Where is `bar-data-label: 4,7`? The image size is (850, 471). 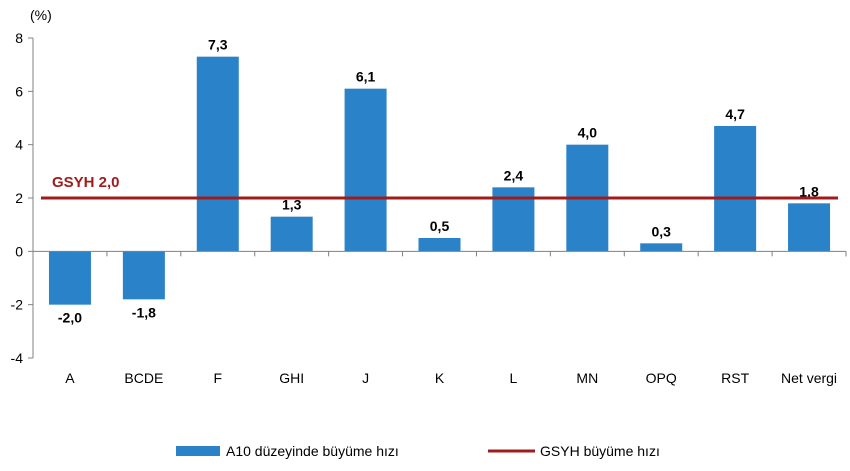
bar-data-label: 4,7 is located at coordinates (735, 114).